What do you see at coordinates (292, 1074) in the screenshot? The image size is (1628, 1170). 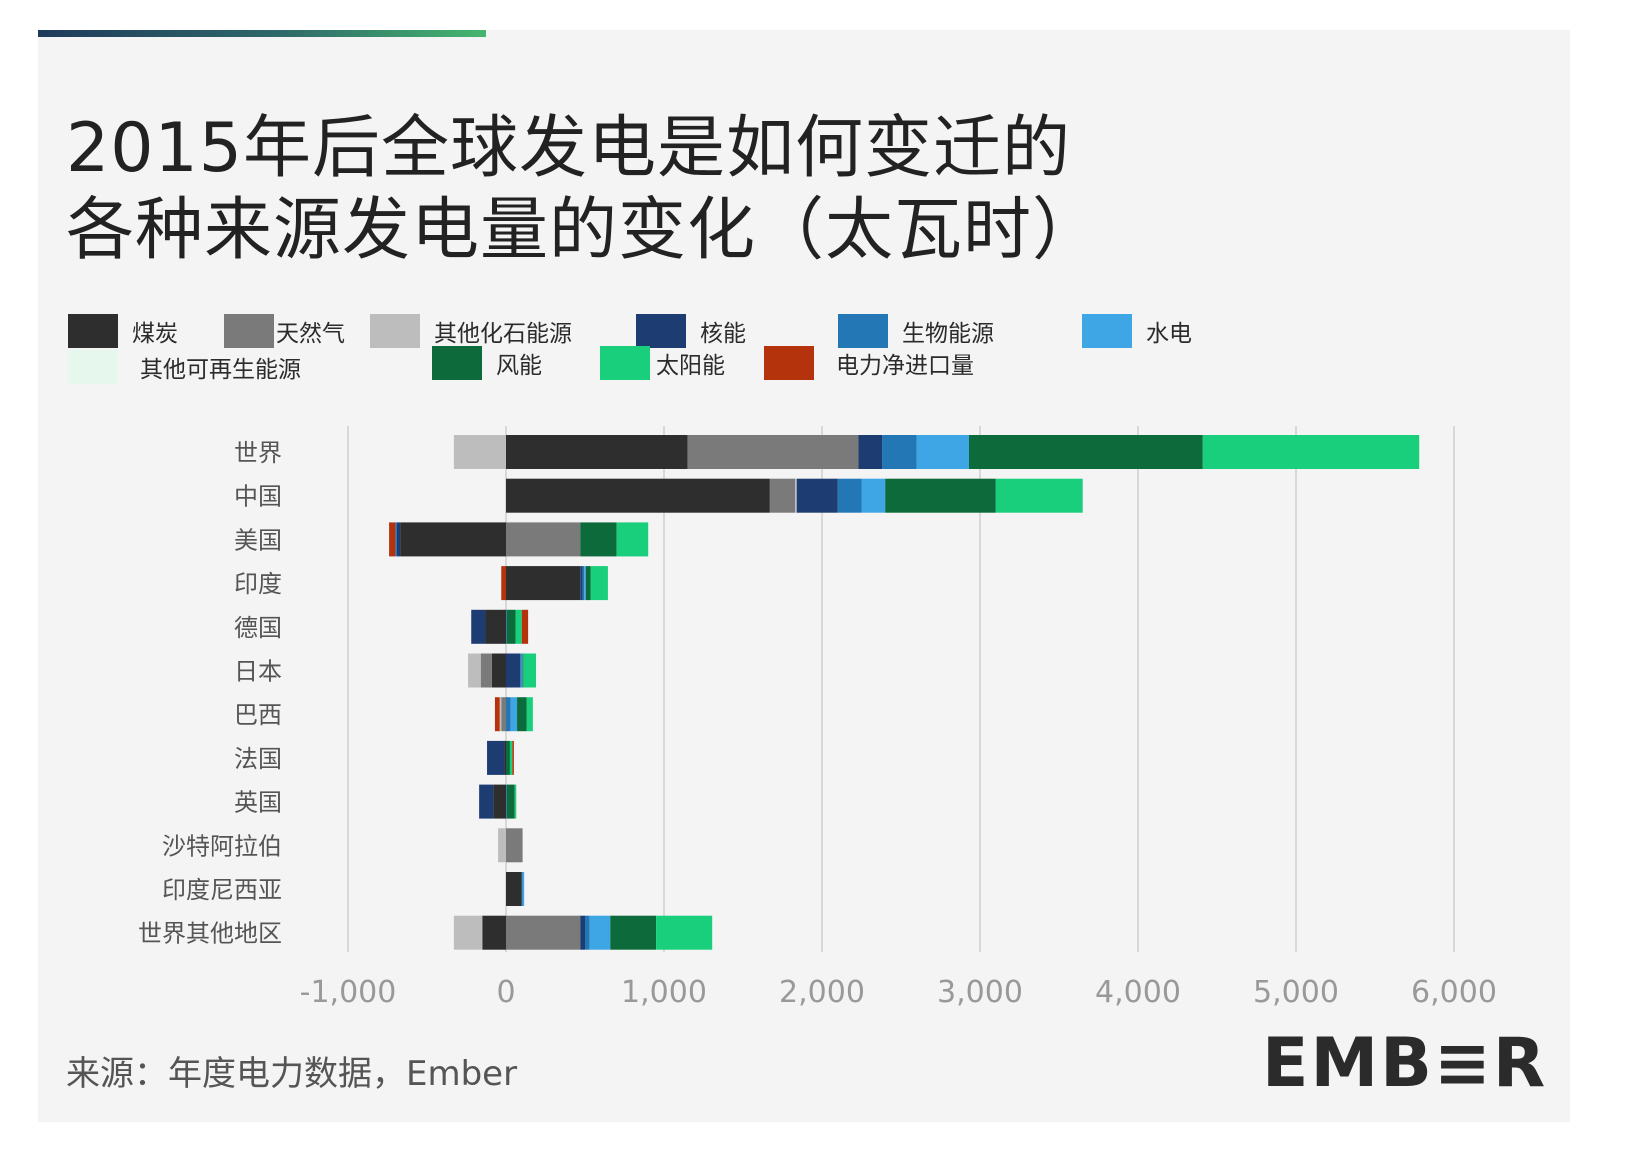 I see `source-note: 来源：年度电力数据，Ember` at bounding box center [292, 1074].